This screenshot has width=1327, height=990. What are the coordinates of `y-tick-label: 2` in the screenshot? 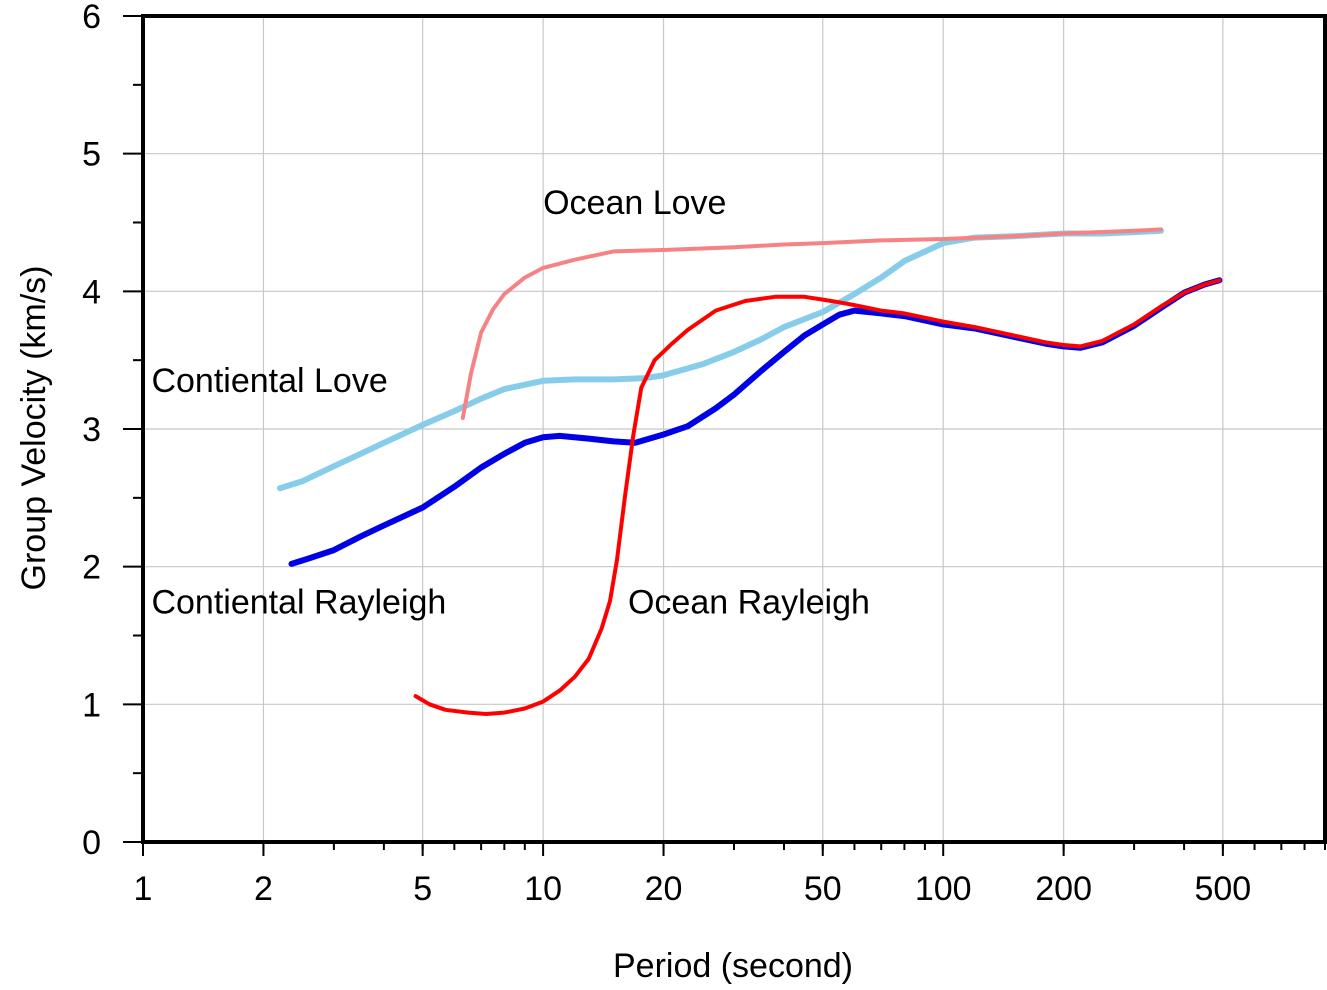 It's located at (91, 568).